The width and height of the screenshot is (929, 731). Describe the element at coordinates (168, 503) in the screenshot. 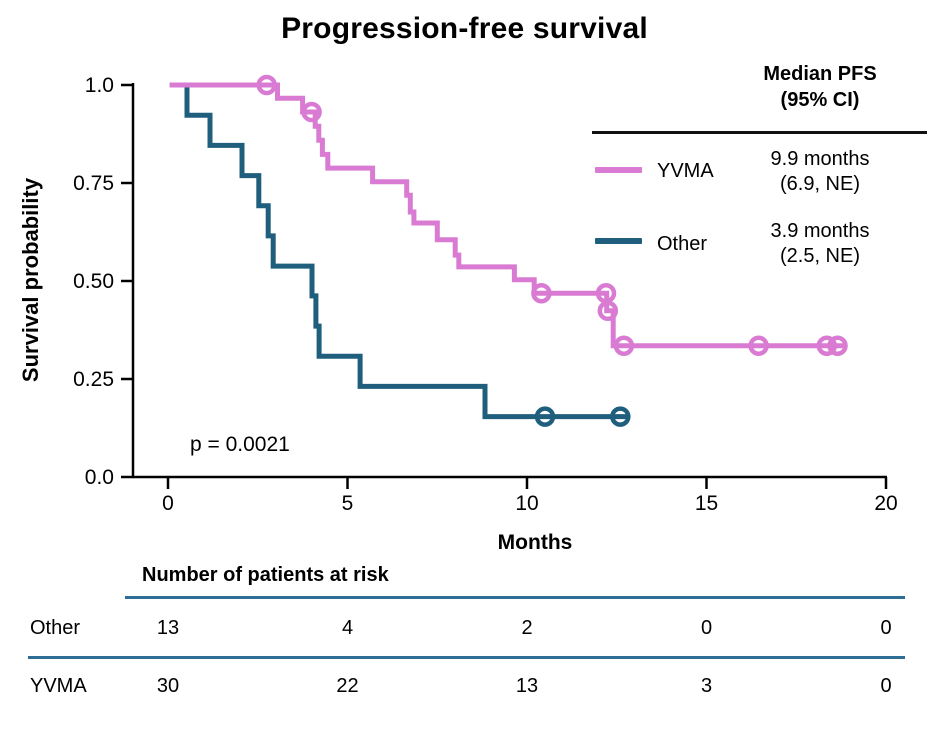

I see `x-tick-label: 0` at that location.